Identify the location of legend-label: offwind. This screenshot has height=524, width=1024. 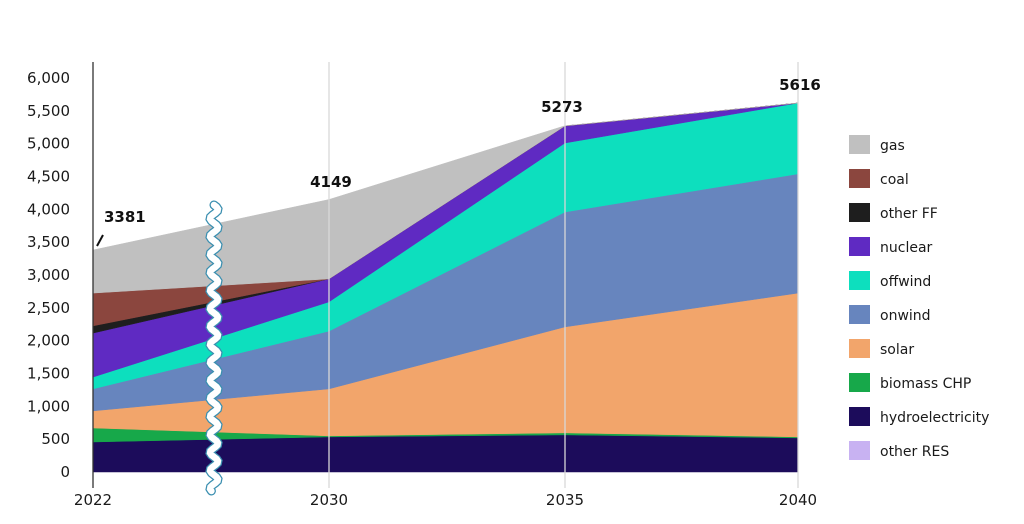
(905, 282).